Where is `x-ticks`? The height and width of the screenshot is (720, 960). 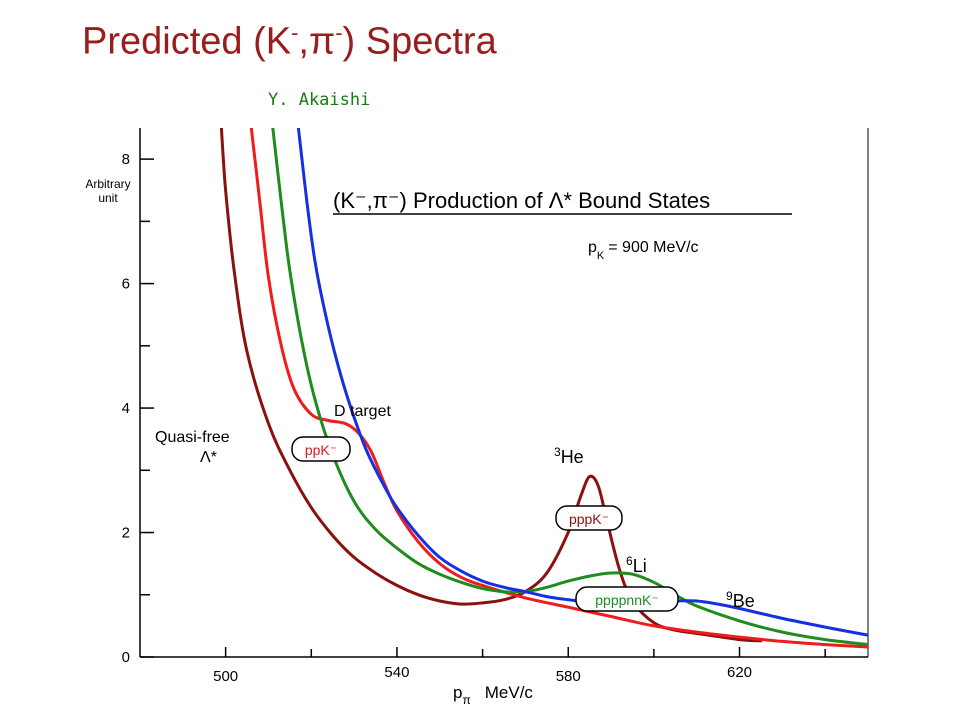
x-ticks is located at coordinates (525, 652).